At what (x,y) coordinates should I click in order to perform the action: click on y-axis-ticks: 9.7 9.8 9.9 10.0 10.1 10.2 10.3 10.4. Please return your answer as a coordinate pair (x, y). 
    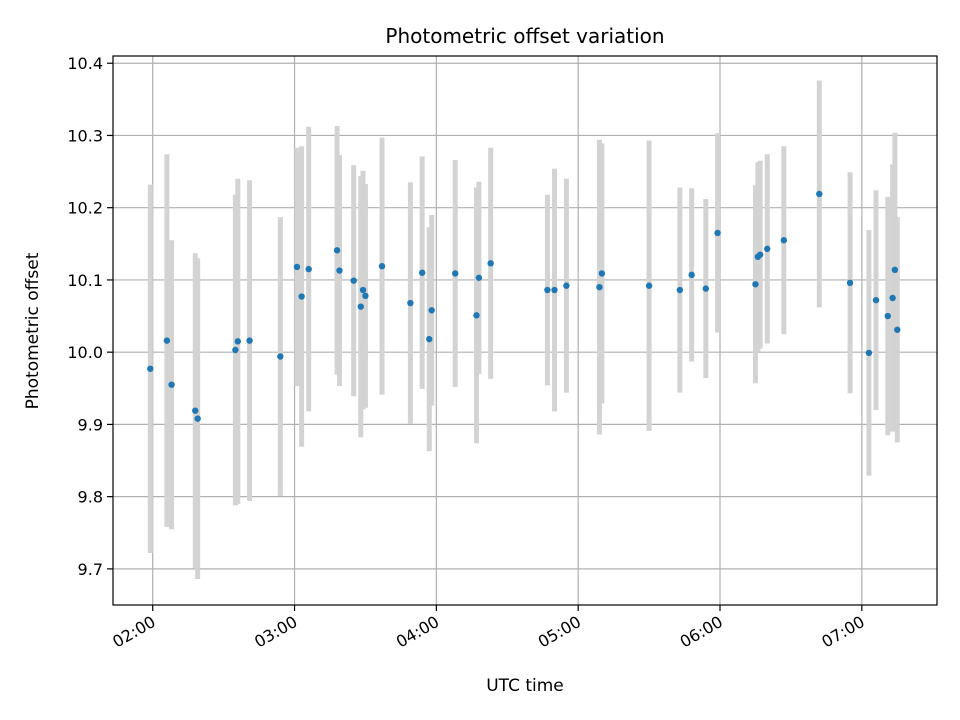
    Looking at the image, I should click on (90, 316).